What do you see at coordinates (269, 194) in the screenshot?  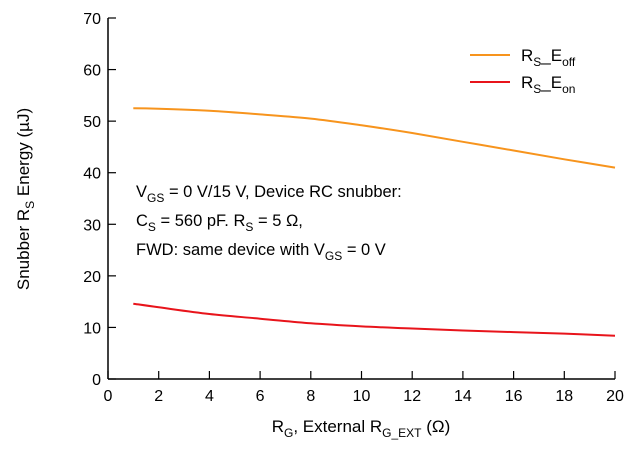 I see `annotation-line-1: VGS = 0 V/15 V, Device RC snubber:` at bounding box center [269, 194].